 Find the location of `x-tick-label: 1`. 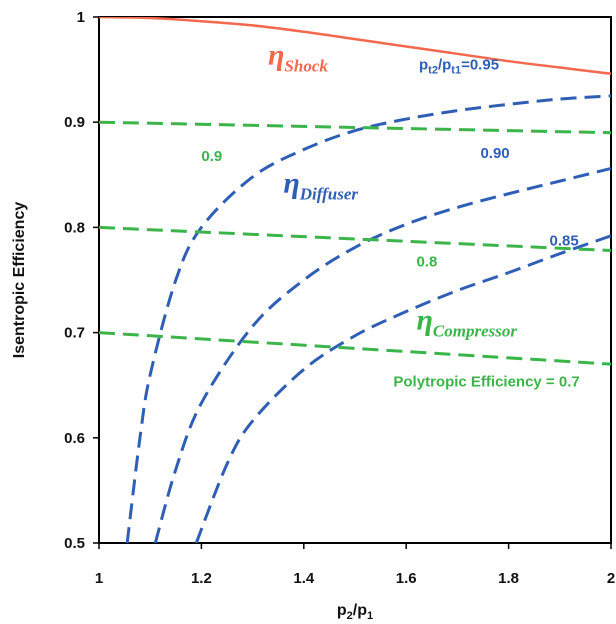

x-tick-label: 1 is located at coordinates (99, 578).